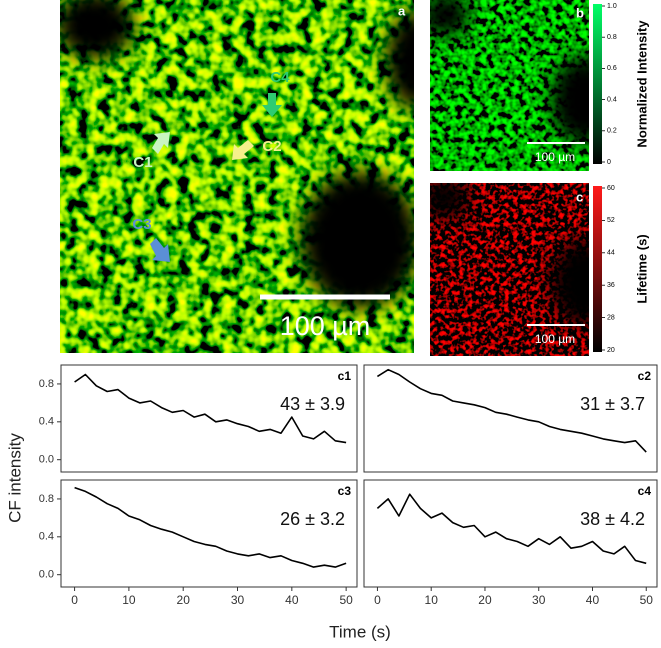 Image resolution: width=661 pixels, height=648 pixels. I want to click on annotation: 31 ± 3.7, so click(612, 404).